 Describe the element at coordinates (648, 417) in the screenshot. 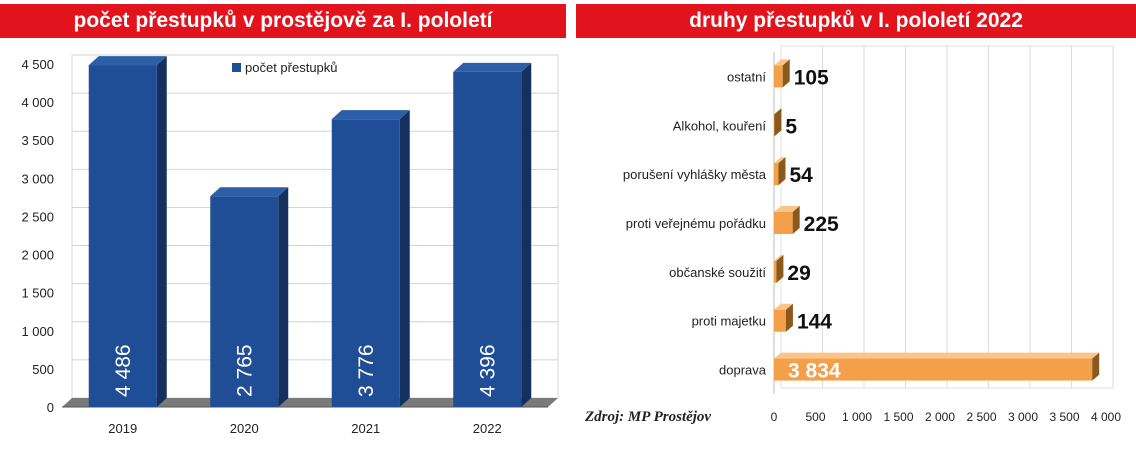

I see `source-note: Zdroj: MP Prostějov` at that location.